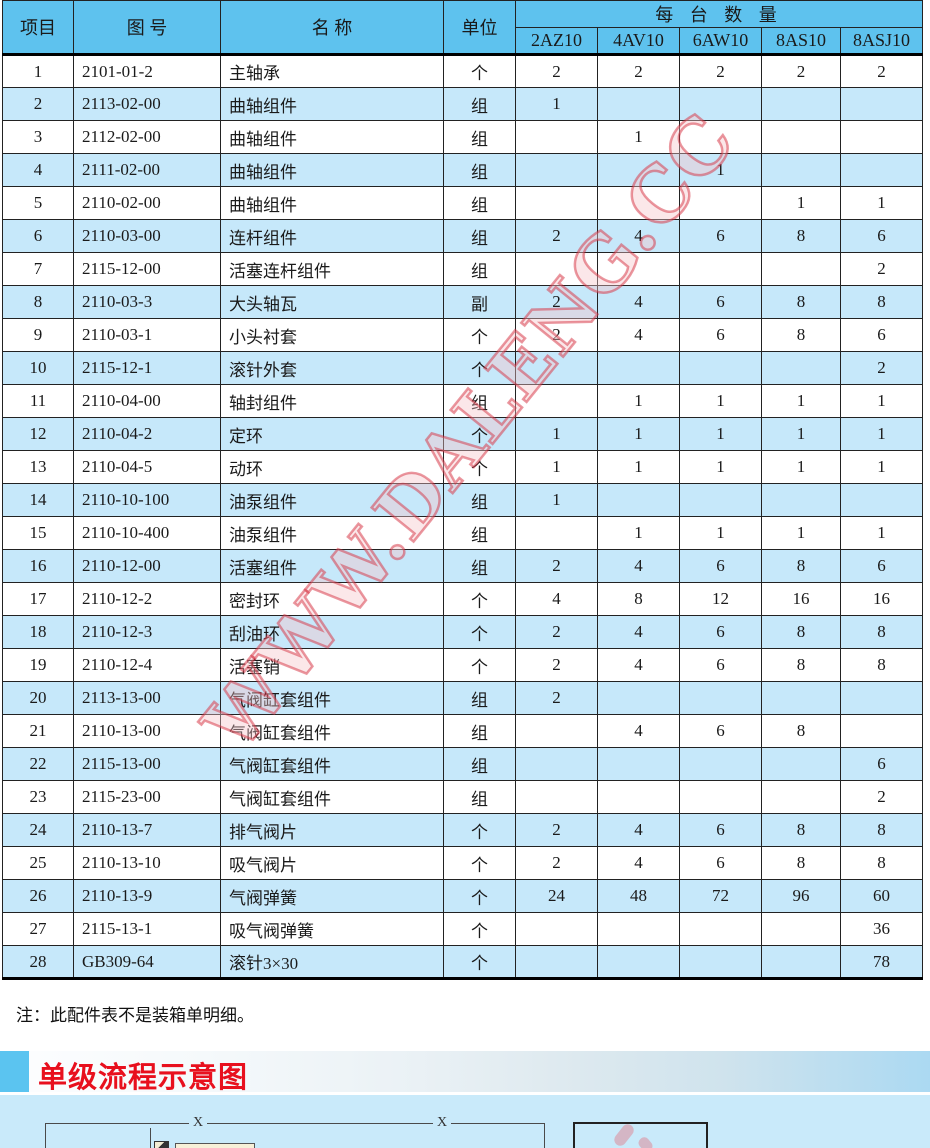  Describe the element at coordinates (147, 137) in the screenshot. I see `figure-no: 2112-02-00` at that location.